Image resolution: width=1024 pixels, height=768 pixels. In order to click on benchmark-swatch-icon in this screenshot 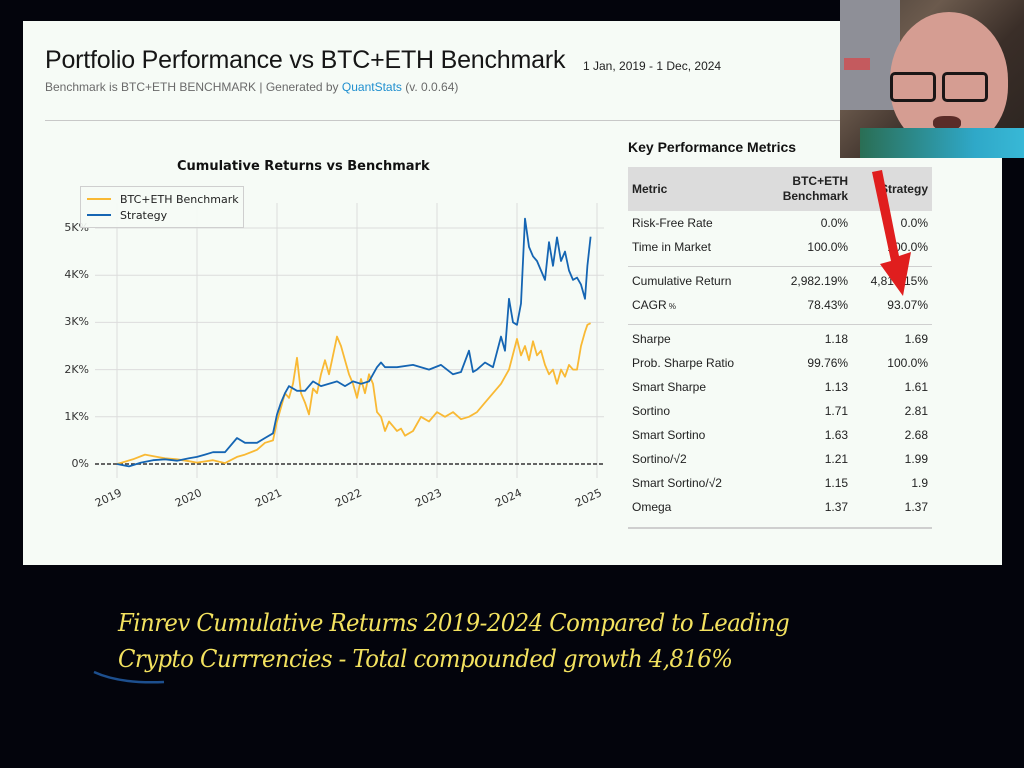, I will do `click(99, 199)`.